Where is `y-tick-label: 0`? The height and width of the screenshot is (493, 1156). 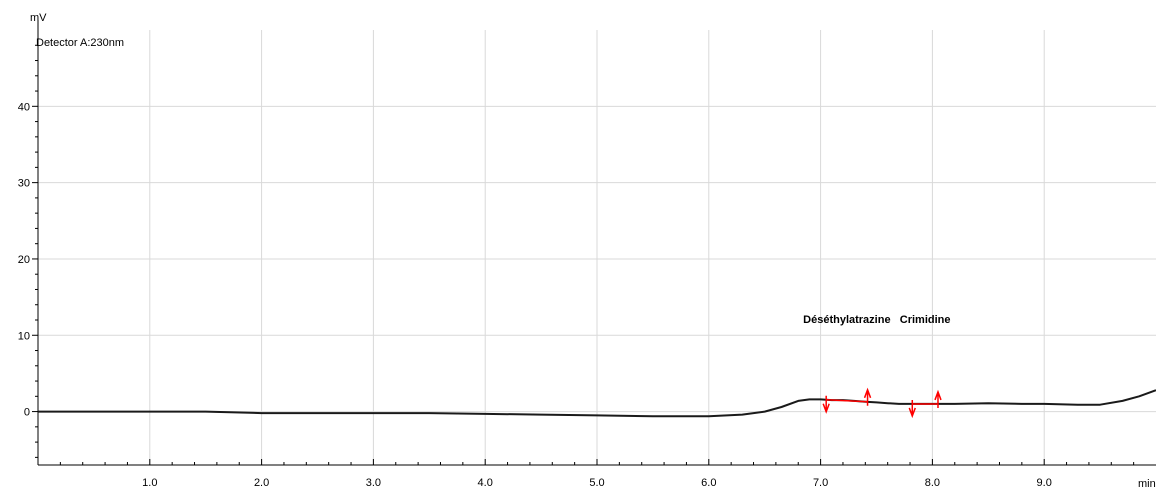
y-tick-label: 0 is located at coordinates (27, 413).